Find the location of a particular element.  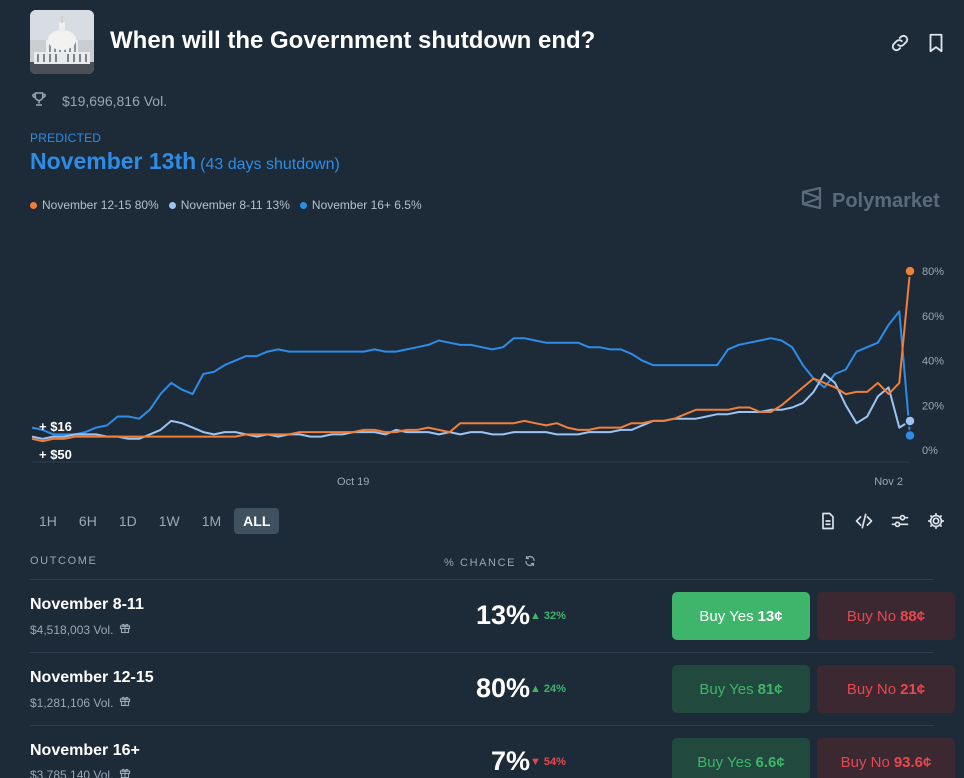

outcome-name: November 16+ is located at coordinates (85, 750).